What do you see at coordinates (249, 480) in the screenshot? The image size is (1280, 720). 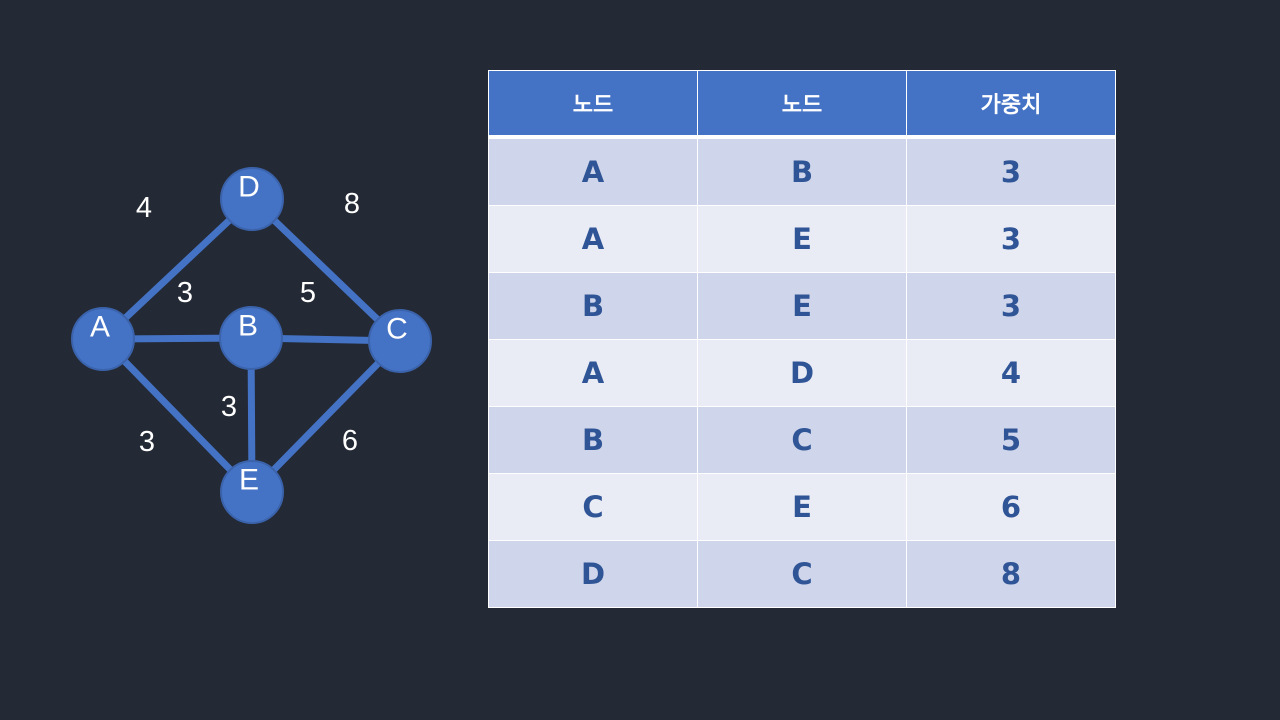 I see `node-label: E` at bounding box center [249, 480].